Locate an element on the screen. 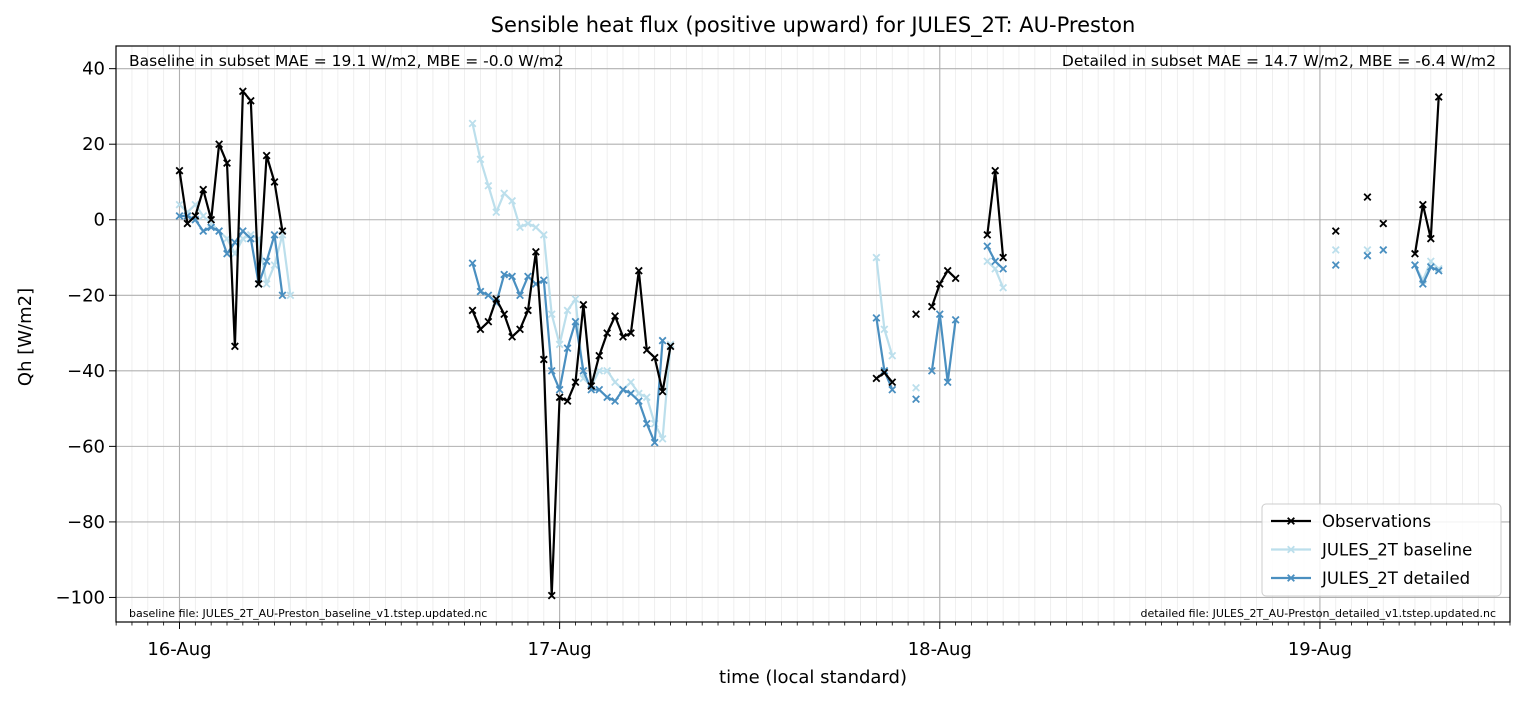 Image resolution: width=1525 pixels, height=701 pixels. x-tick-label: 18-Aug is located at coordinates (940, 649).